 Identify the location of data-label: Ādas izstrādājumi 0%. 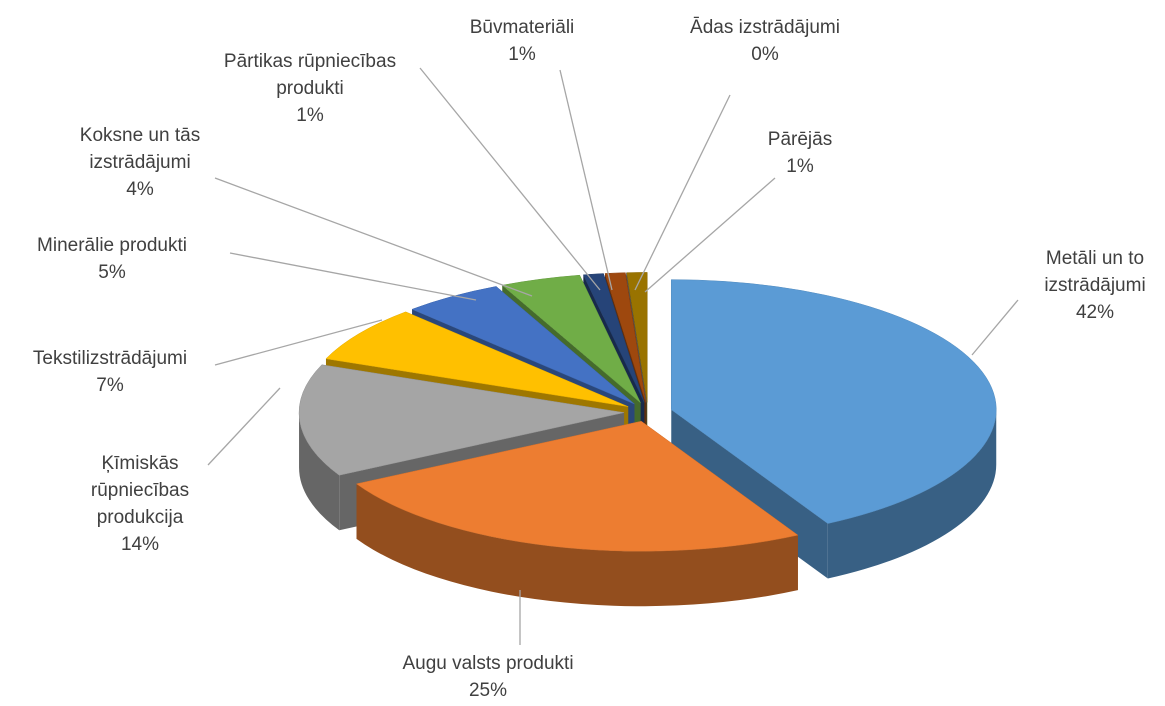
(765, 41).